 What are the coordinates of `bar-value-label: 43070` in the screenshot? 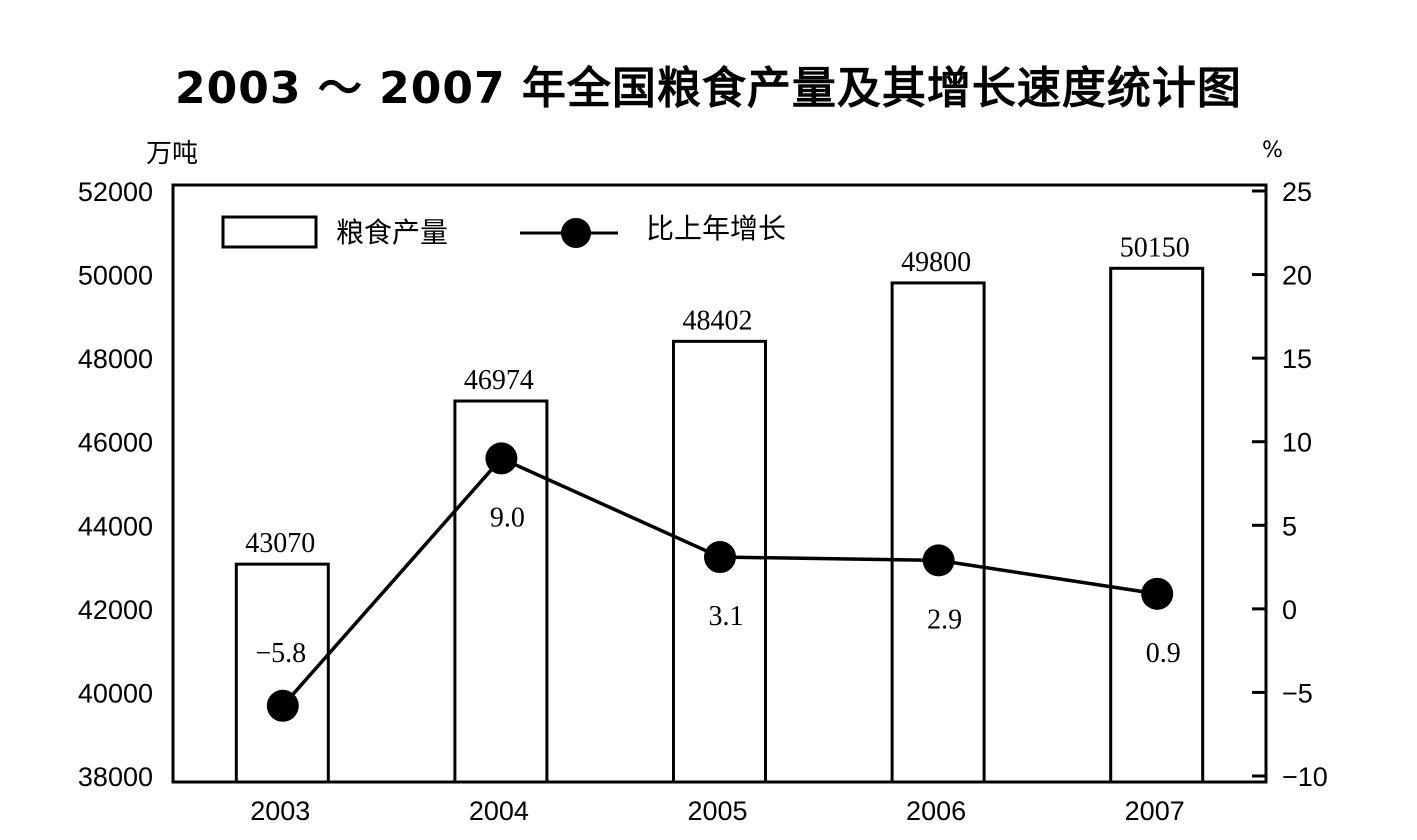 It's located at (280, 543).